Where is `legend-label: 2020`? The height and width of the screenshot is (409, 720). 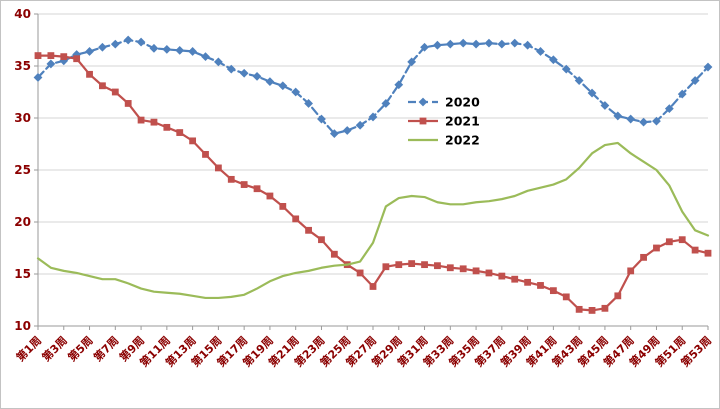 legend-label: 2020 is located at coordinates (462, 102).